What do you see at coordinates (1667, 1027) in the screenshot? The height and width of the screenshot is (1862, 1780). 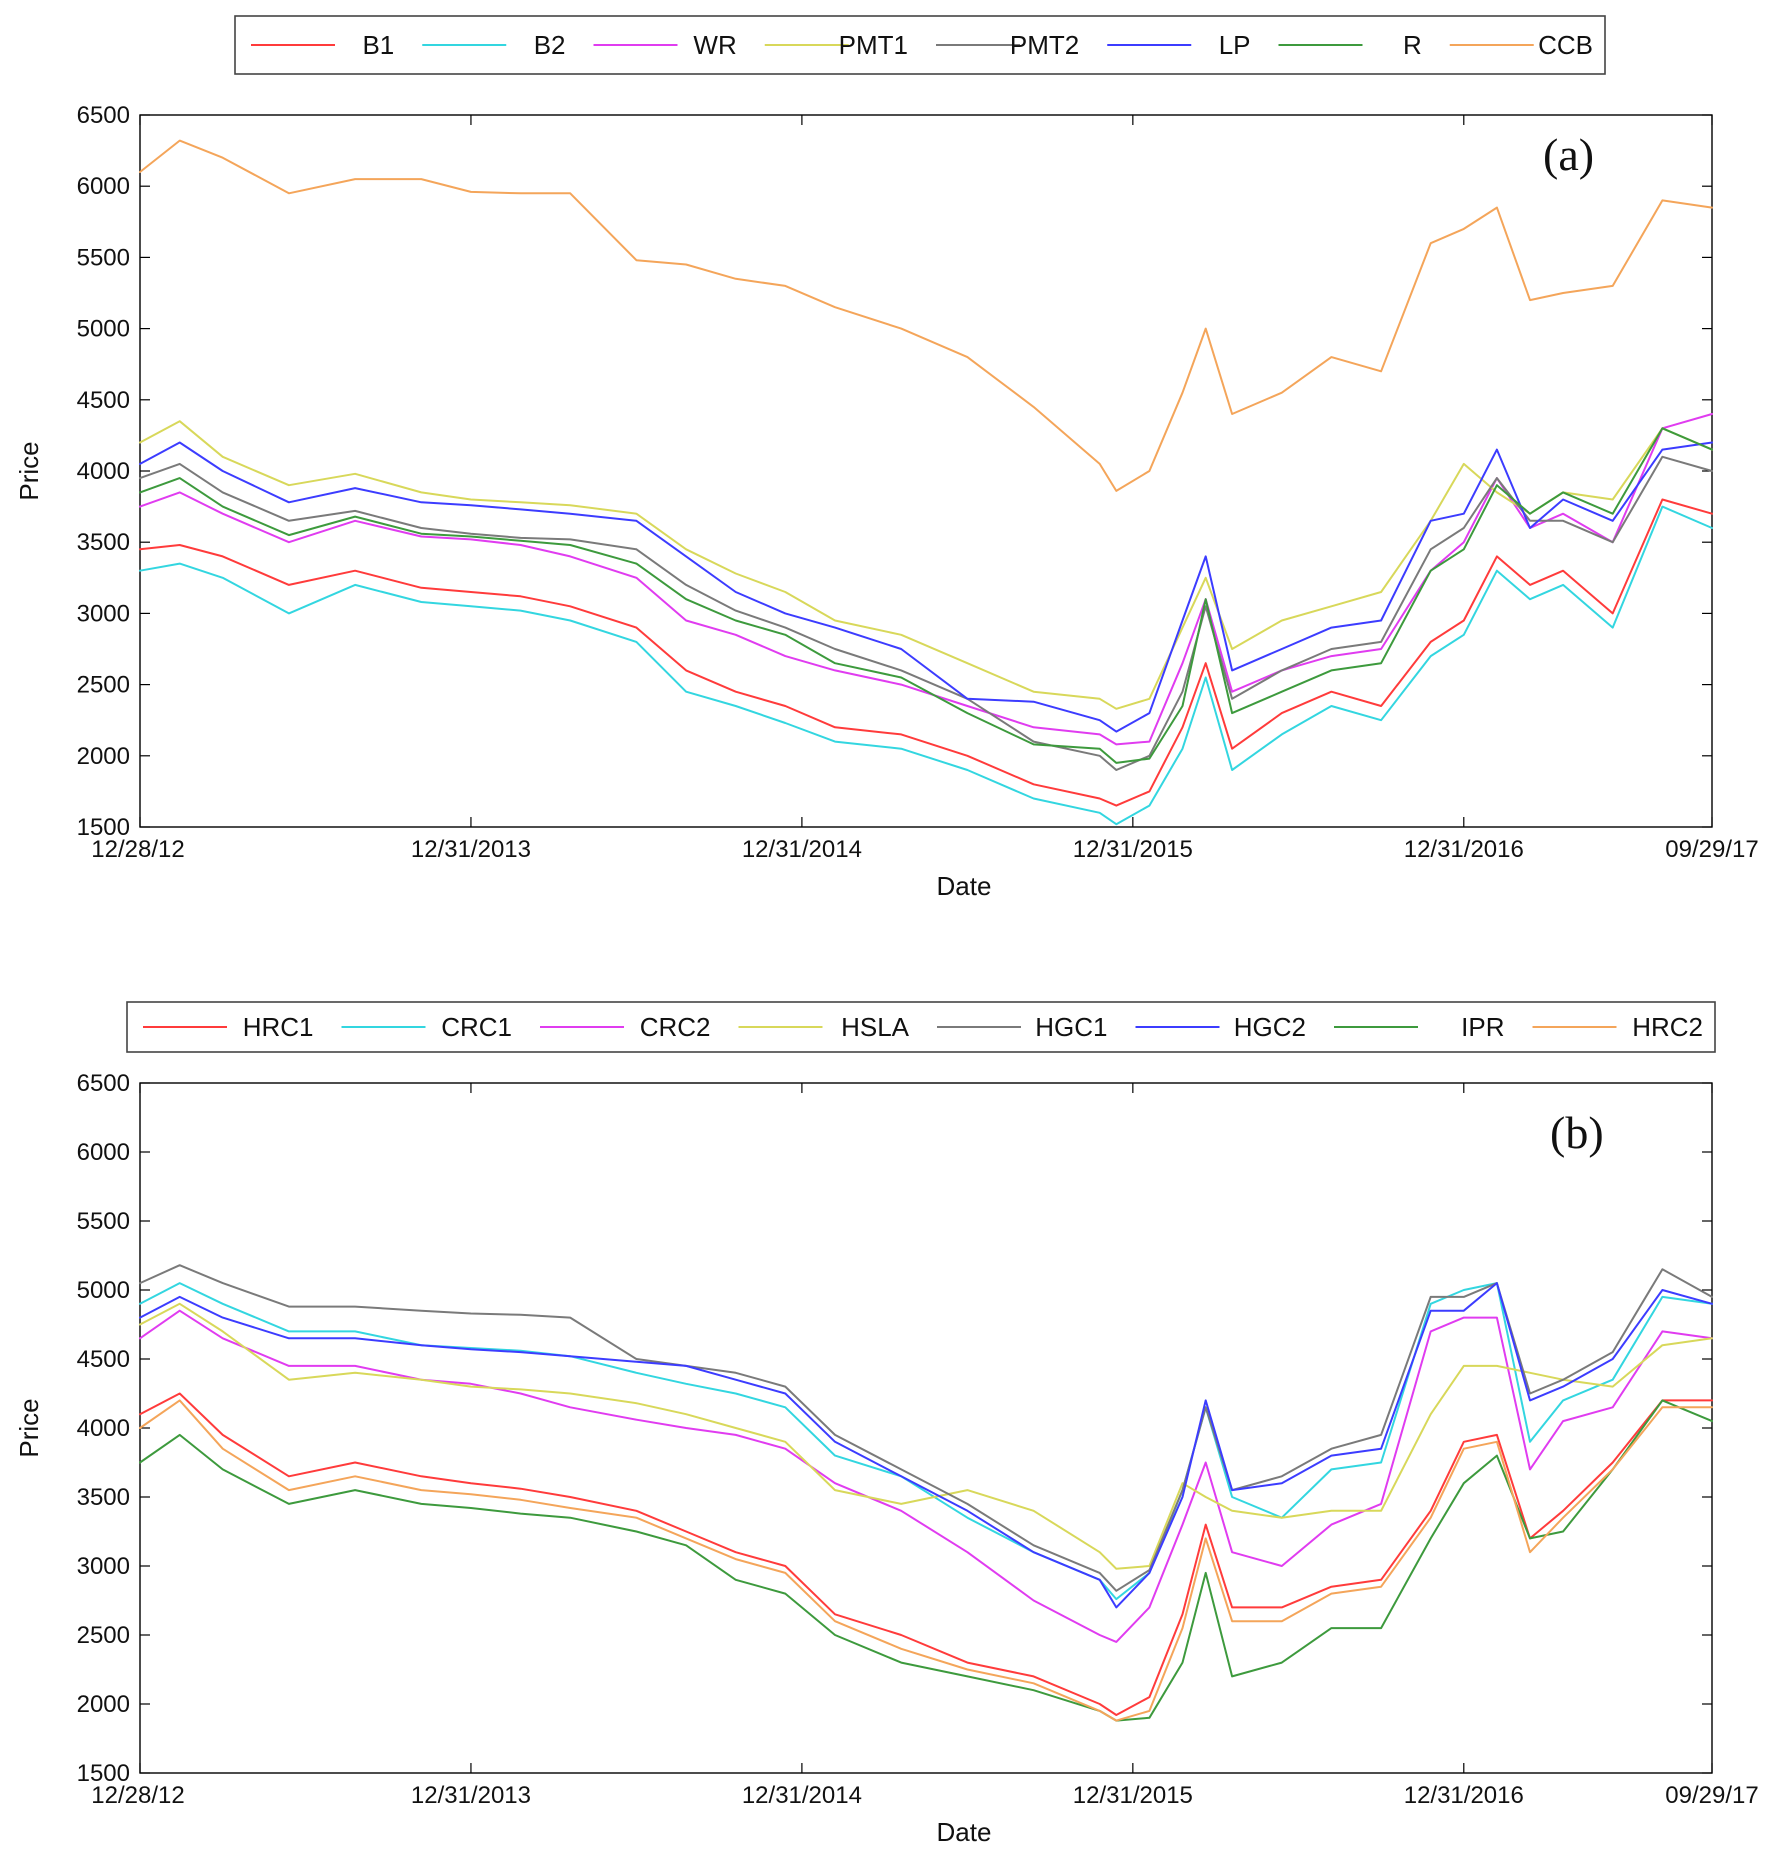 I see `legend-label-hrc2: HRC2` at bounding box center [1667, 1027].